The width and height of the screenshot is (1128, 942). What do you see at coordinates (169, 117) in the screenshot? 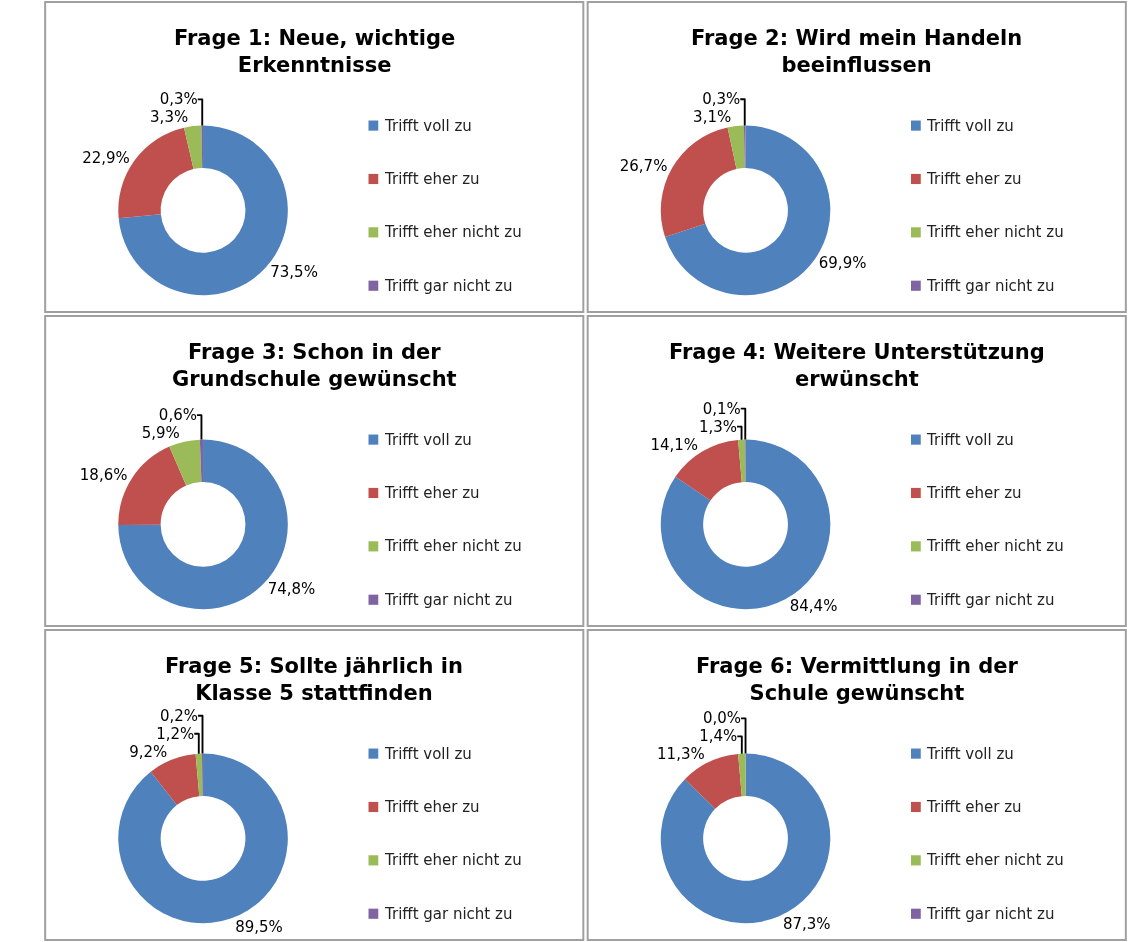
I see `data-label: 3,3%` at bounding box center [169, 117].